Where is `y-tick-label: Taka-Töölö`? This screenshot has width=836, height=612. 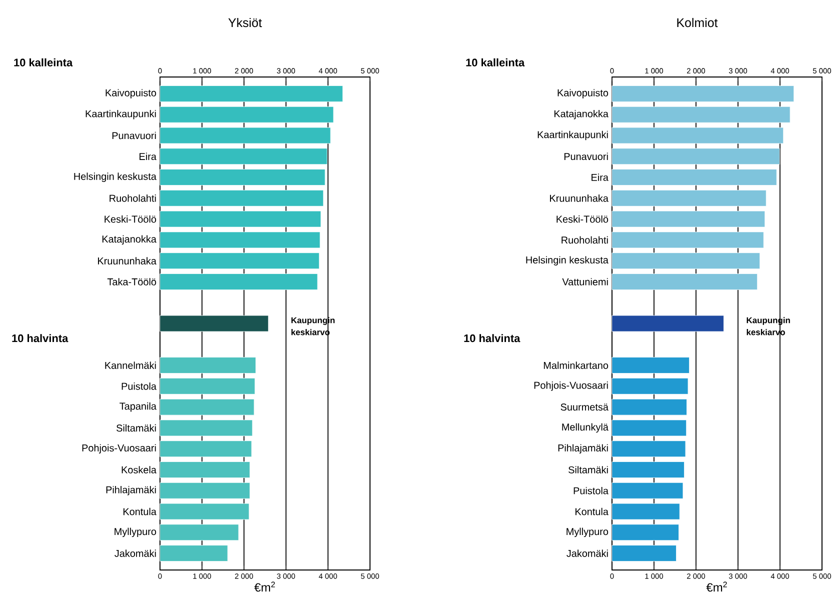
y-tick-label: Taka-Töölö is located at coordinates (131, 282).